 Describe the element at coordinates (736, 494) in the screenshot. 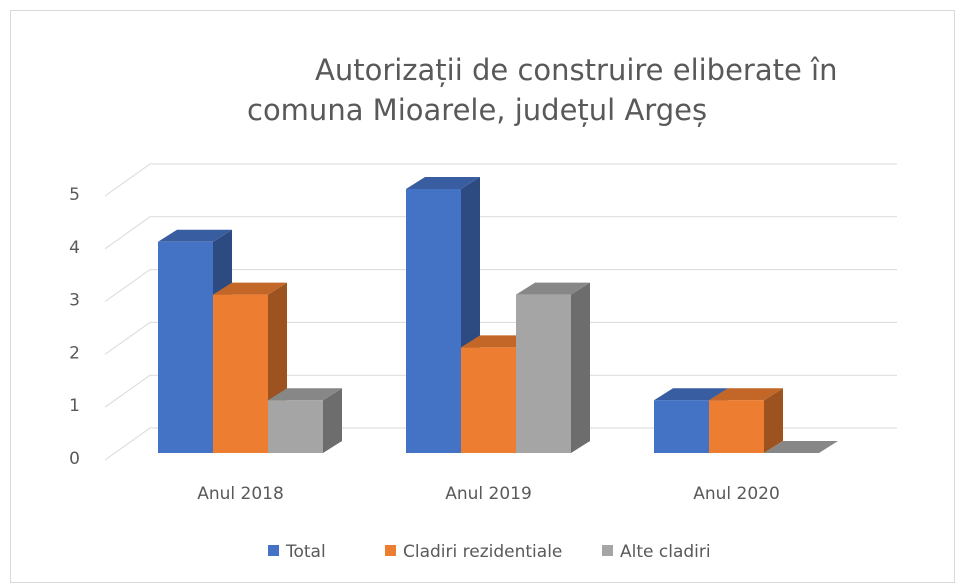

I see `x-tick-label: Anul 2020` at that location.